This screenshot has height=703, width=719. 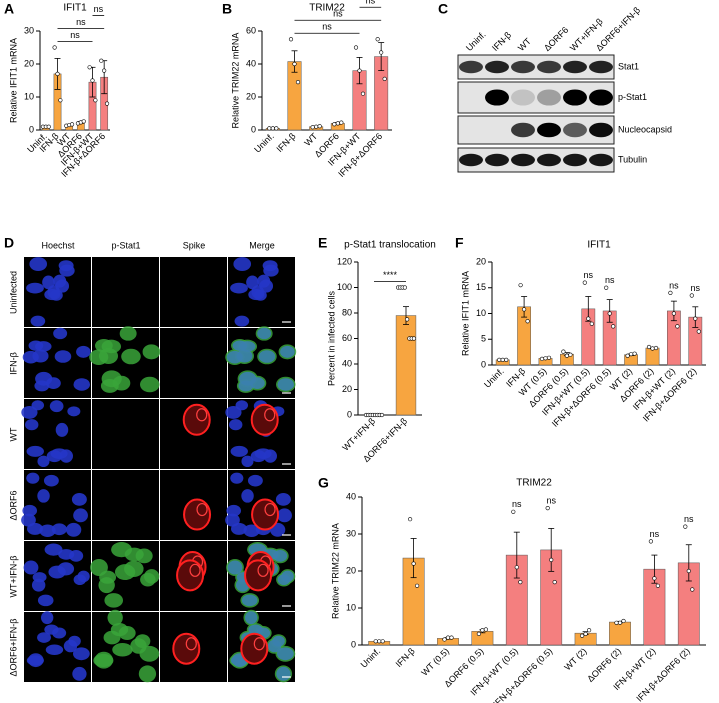 What do you see at coordinates (251, 30) in the screenshot?
I see `y-tick-label: 60` at bounding box center [251, 30].